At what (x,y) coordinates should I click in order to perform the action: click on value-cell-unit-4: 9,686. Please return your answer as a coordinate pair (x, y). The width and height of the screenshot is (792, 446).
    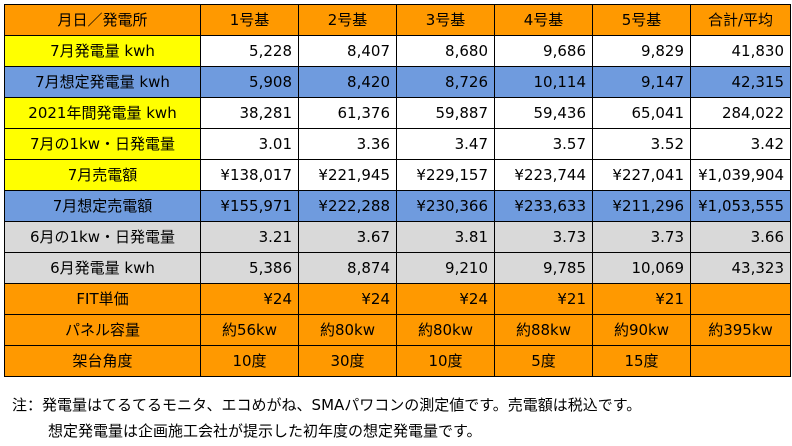
    Looking at the image, I should click on (543, 51).